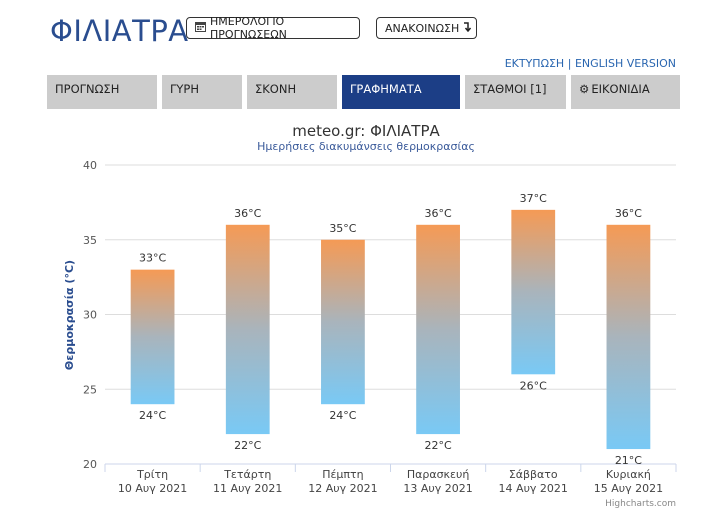  Describe the element at coordinates (534, 63) in the screenshot. I see `print-link: ΕΚΤΥΠΩΣΗ` at that location.